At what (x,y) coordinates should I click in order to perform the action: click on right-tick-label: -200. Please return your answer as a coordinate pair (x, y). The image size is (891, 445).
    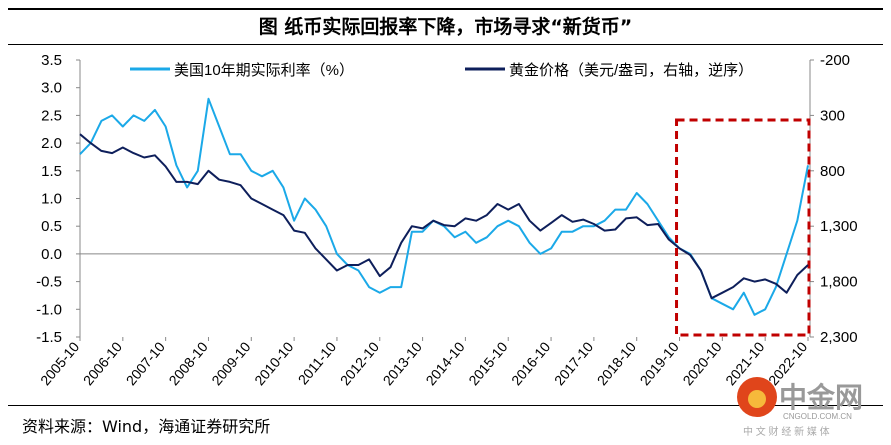
    Looking at the image, I should click on (835, 60).